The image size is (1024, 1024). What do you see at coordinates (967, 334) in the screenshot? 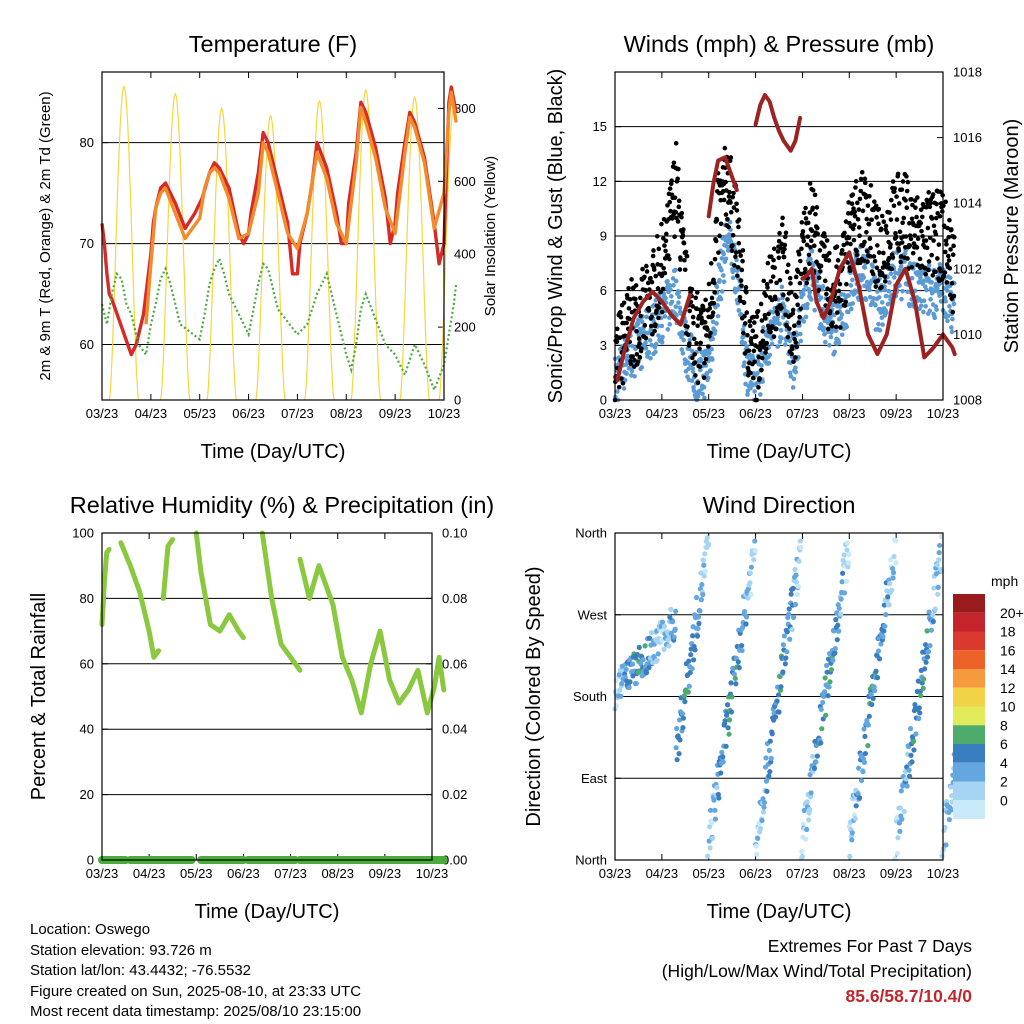
I see `wind-ytick-right-label: 1010` at bounding box center [967, 334].